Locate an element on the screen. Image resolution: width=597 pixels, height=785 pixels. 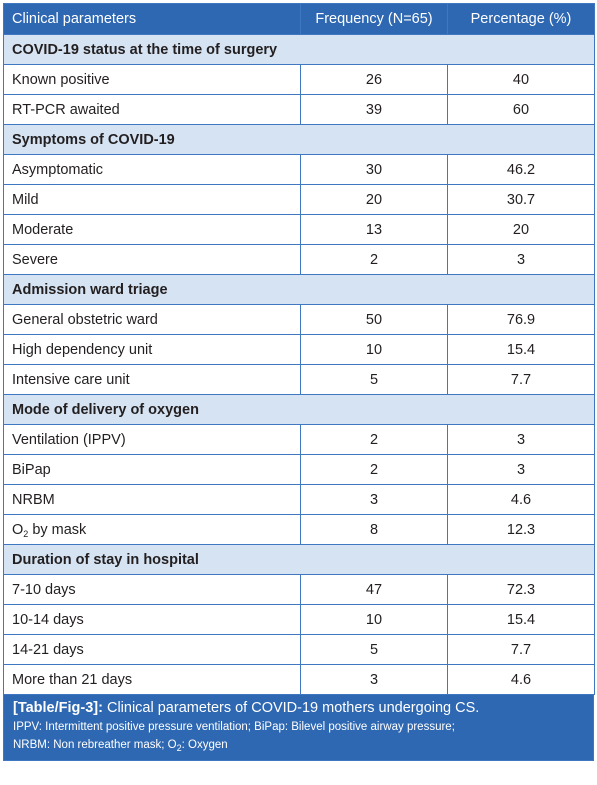
table-row: More than 21 days 3 4.6 is located at coordinates (299, 679).